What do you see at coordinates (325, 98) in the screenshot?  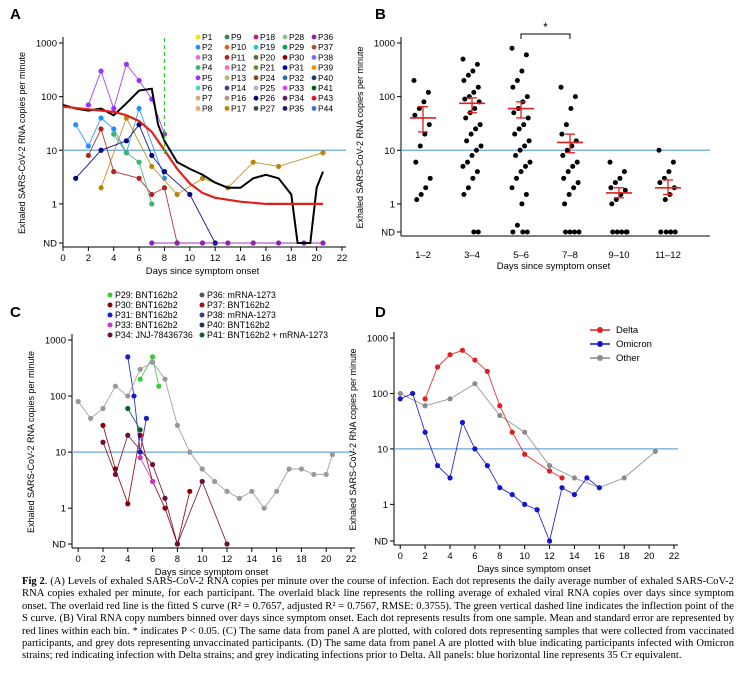 I see `legend-label-p43: P43` at bounding box center [325, 98].